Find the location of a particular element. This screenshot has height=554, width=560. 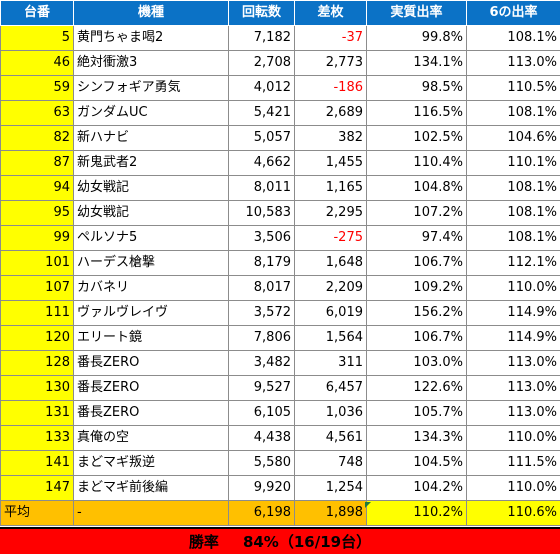

cell-diff: 2,689 is located at coordinates (330, 113).